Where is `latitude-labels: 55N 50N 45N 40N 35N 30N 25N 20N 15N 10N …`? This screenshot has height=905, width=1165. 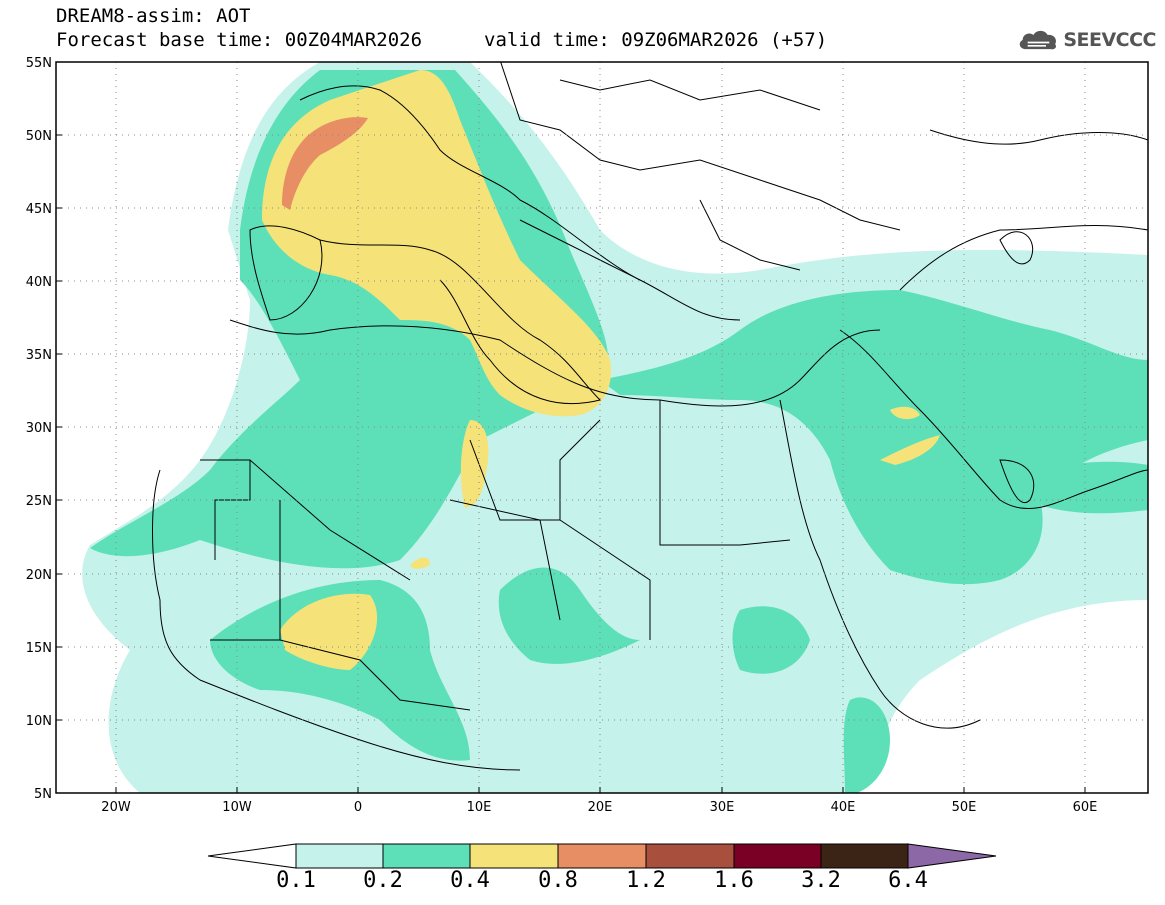
latitude-labels: 55N 50N 45N 40N 35N 30N 25N 20N 15N 10N … is located at coordinates (39, 429).